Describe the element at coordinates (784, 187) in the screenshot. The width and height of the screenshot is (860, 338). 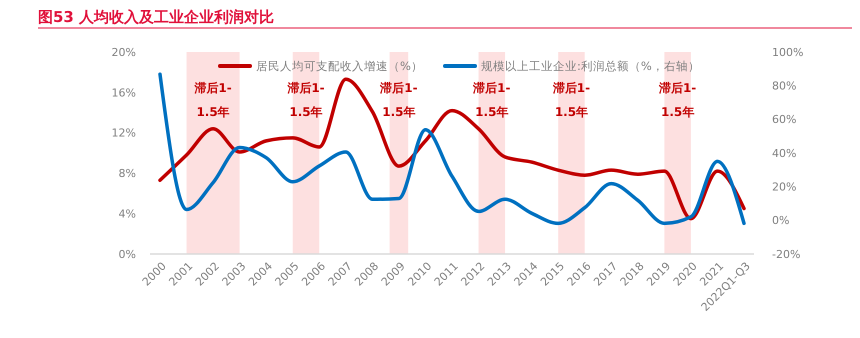
I see `y2-tick-label: 20%` at that location.